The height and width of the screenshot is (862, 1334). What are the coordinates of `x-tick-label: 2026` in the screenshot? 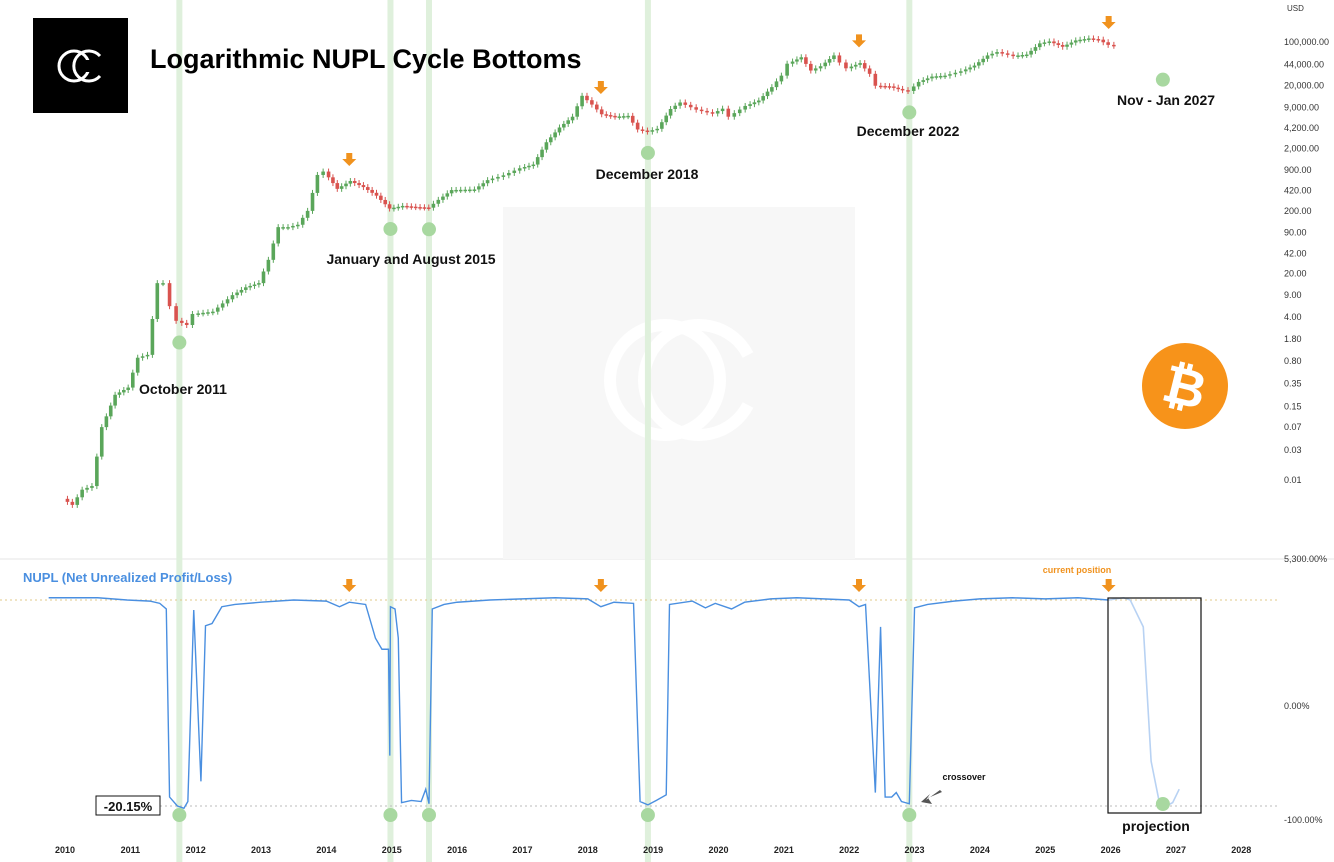 It's located at (1111, 850).